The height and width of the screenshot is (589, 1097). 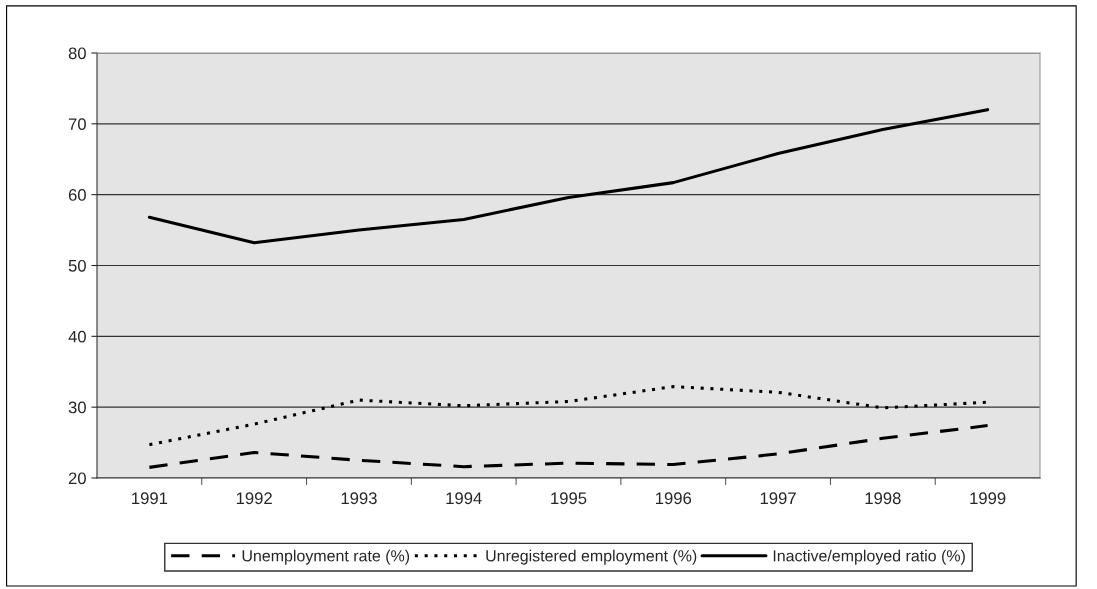 What do you see at coordinates (778, 498) in the screenshot?
I see `x-tick-label: 1997` at bounding box center [778, 498].